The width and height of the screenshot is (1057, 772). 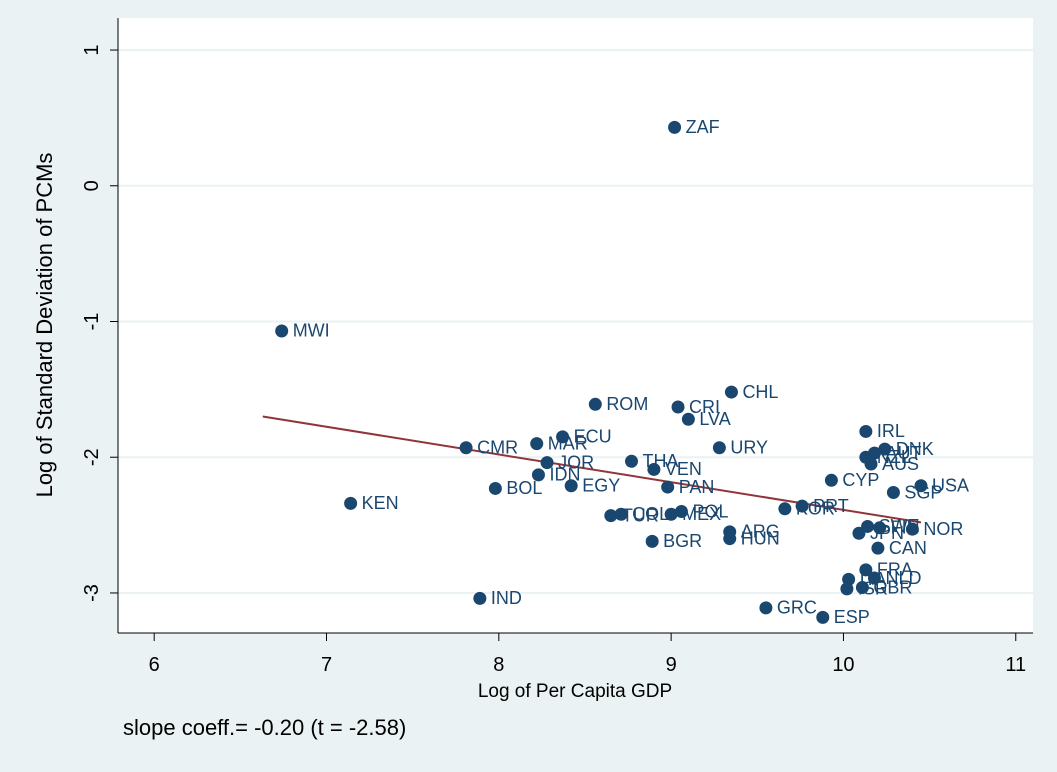 I want to click on x-tick-label: 9, so click(x=671, y=665).